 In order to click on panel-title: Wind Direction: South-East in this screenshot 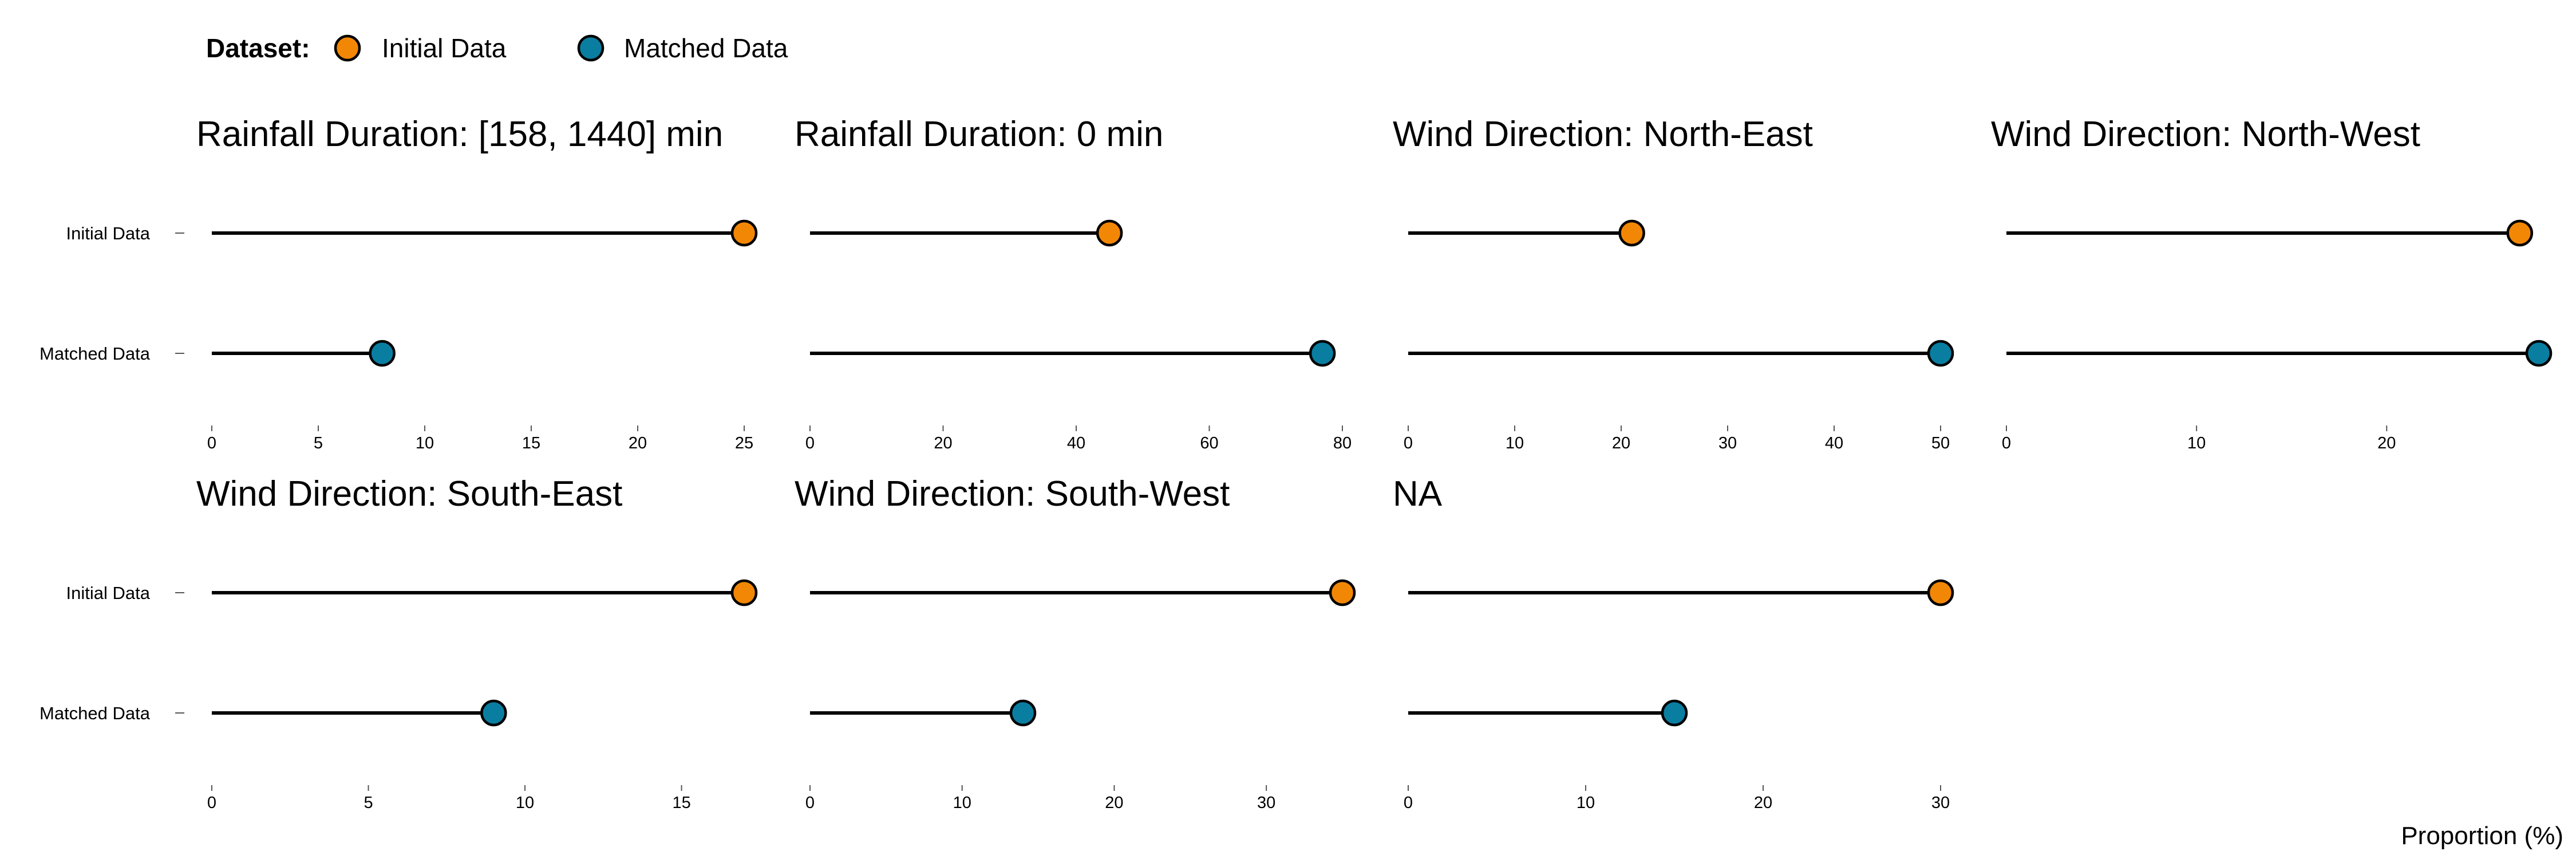, I will do `click(409, 494)`.